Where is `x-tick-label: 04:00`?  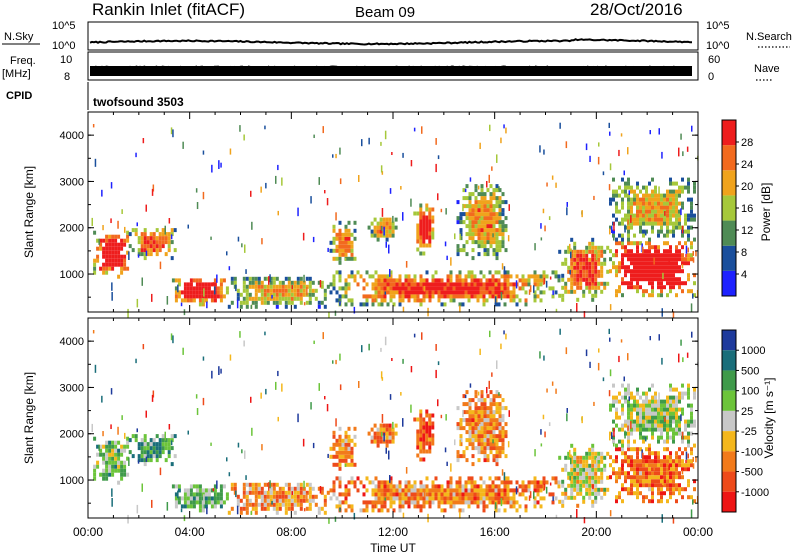 x-tick-label: 04:00 is located at coordinates (190, 532).